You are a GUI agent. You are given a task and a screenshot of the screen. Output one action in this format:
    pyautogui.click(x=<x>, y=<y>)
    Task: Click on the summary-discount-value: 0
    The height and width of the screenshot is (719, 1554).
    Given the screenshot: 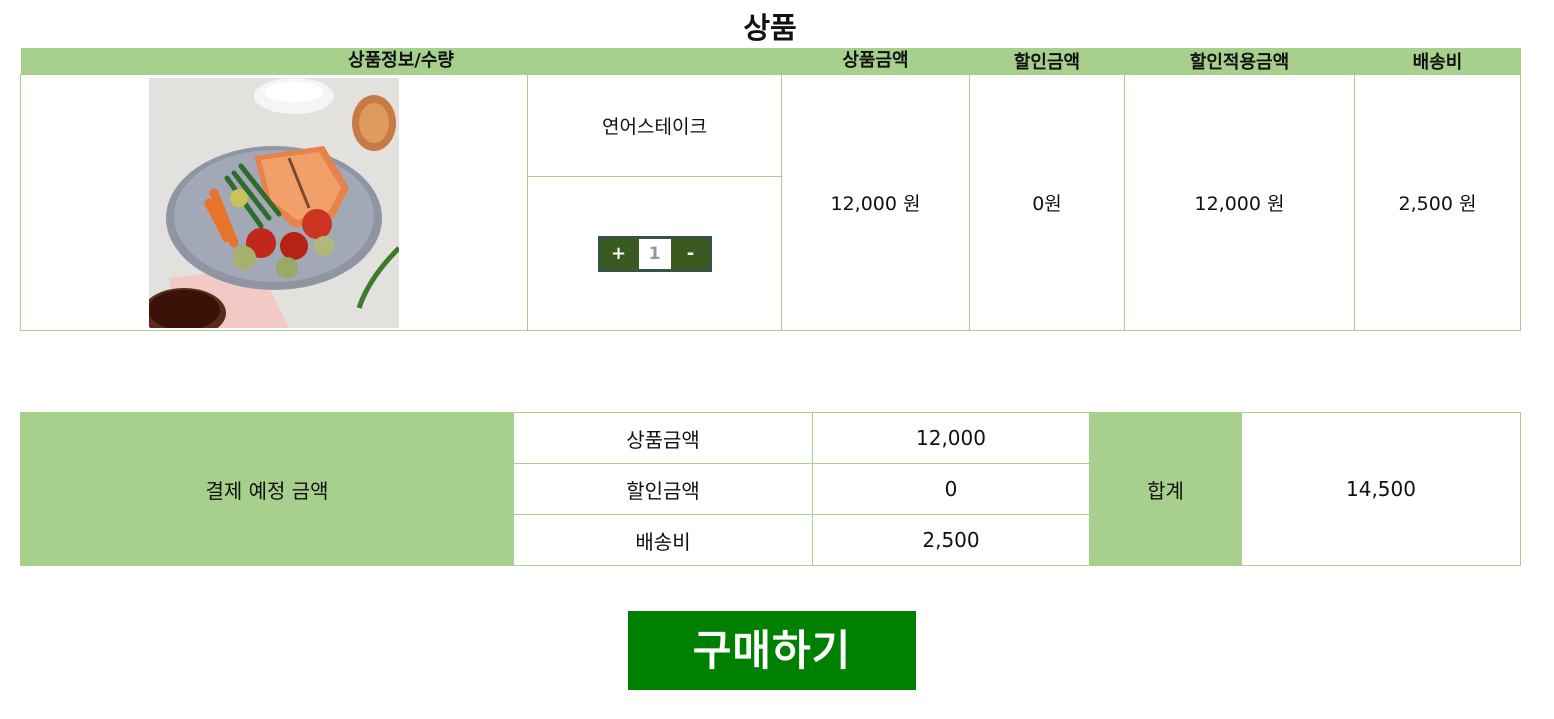 What is the action you would take?
    pyautogui.click(x=951, y=489)
    